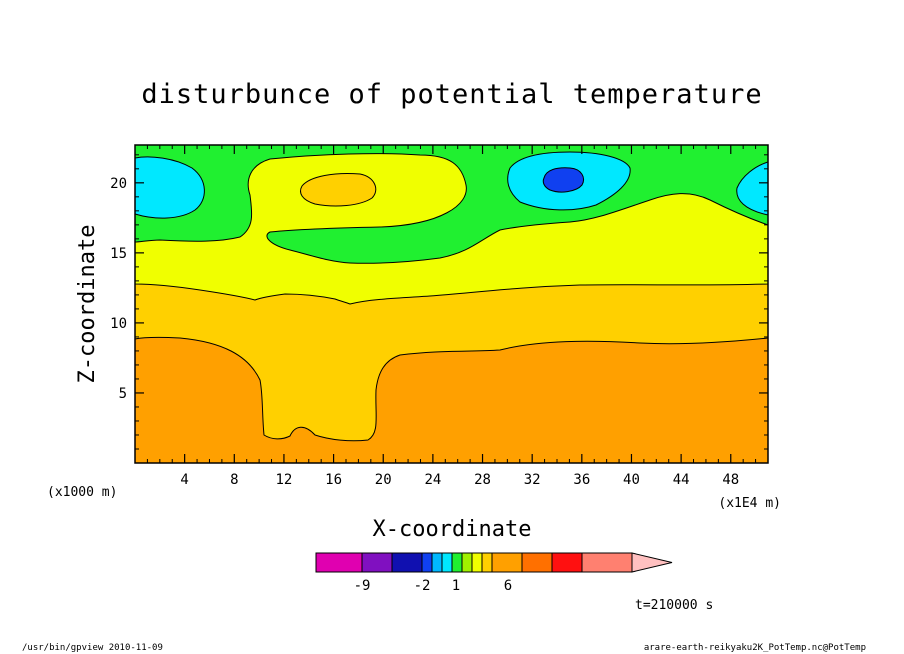 Image resolution: width=904 pixels, height=654 pixels. Describe the element at coordinates (563, 180) in the screenshot. I see `region-blue` at that location.